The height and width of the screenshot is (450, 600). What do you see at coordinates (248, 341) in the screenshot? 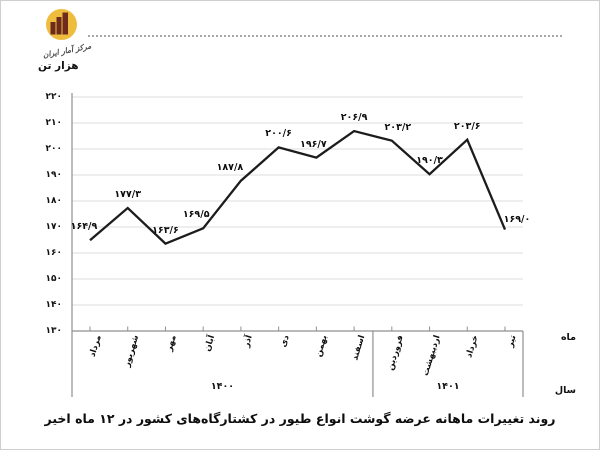
I see `x-axis-month-label: آذر` at bounding box center [248, 341].